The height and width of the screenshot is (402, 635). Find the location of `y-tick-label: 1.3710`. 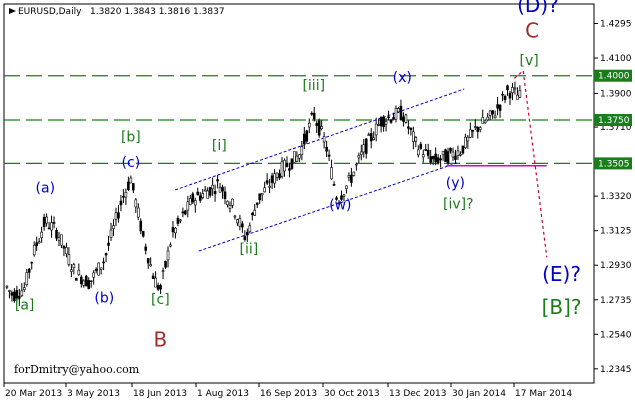

y-tick-label: 1.3710 is located at coordinates (616, 128).